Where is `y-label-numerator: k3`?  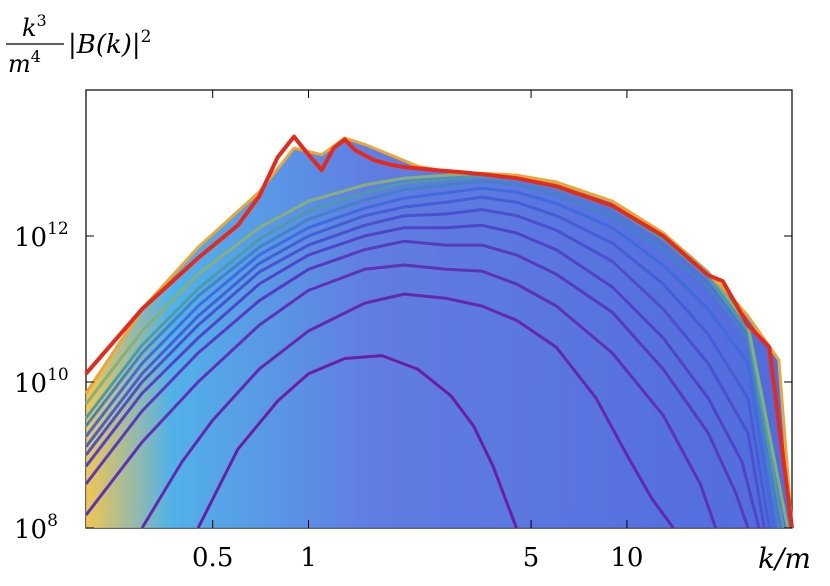 y-label-numerator: k3 is located at coordinates (34, 26).